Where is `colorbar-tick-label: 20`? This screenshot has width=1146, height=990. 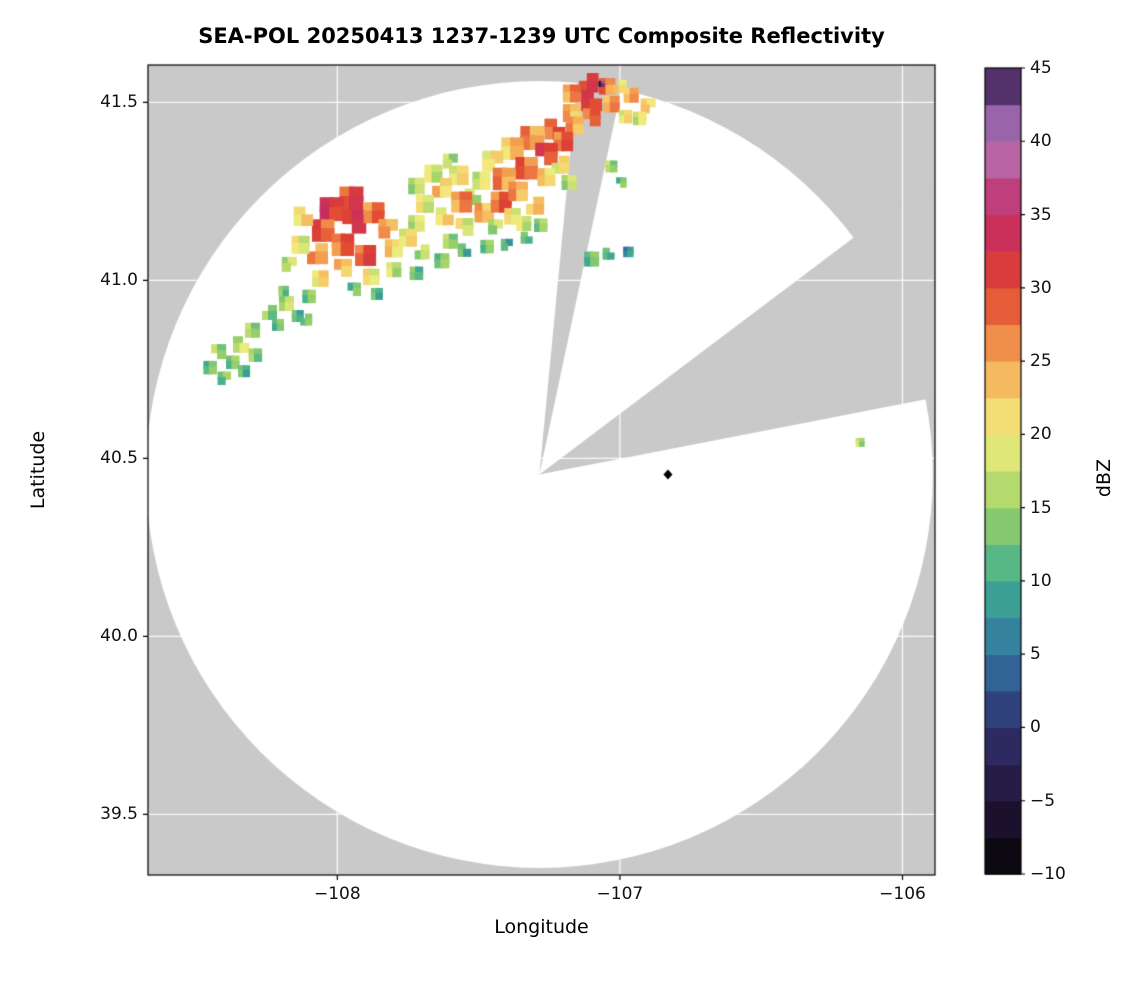 colorbar-tick-label: 20 is located at coordinates (1041, 434).